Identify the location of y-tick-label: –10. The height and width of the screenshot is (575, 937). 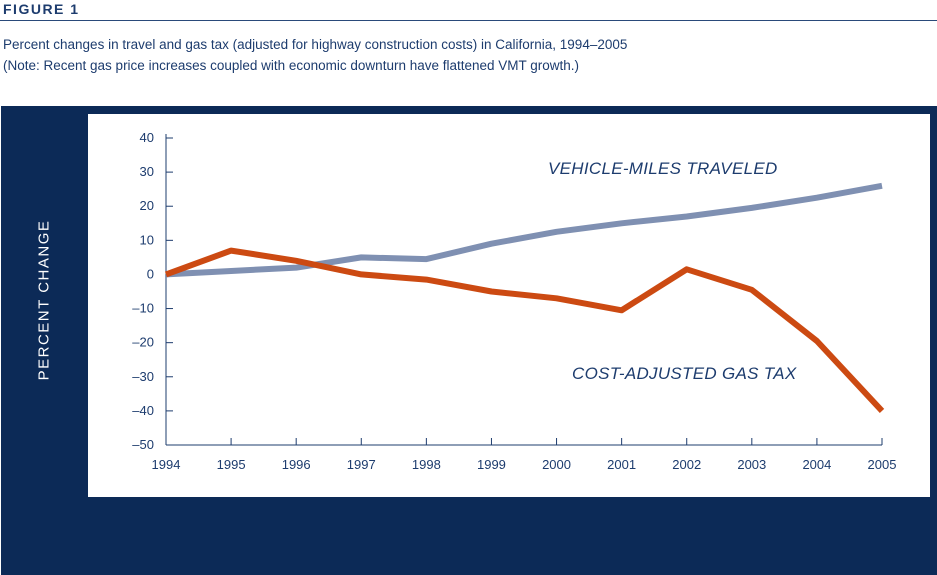
(143, 308).